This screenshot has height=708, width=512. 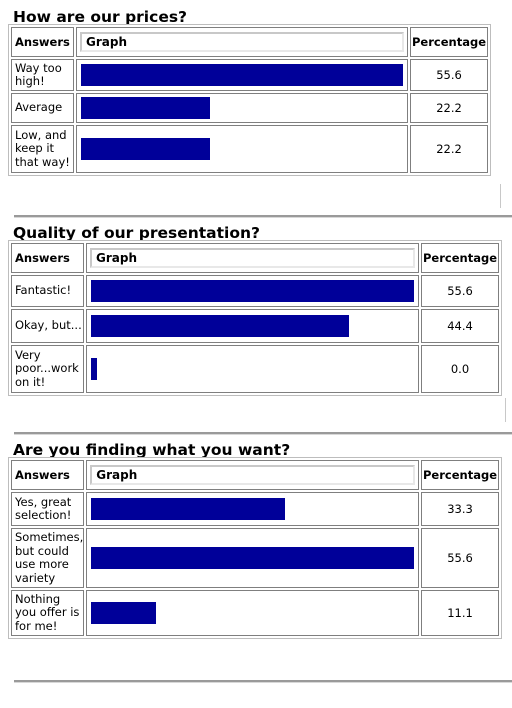 I want to click on percentage-value: 0.0, so click(x=460, y=369).